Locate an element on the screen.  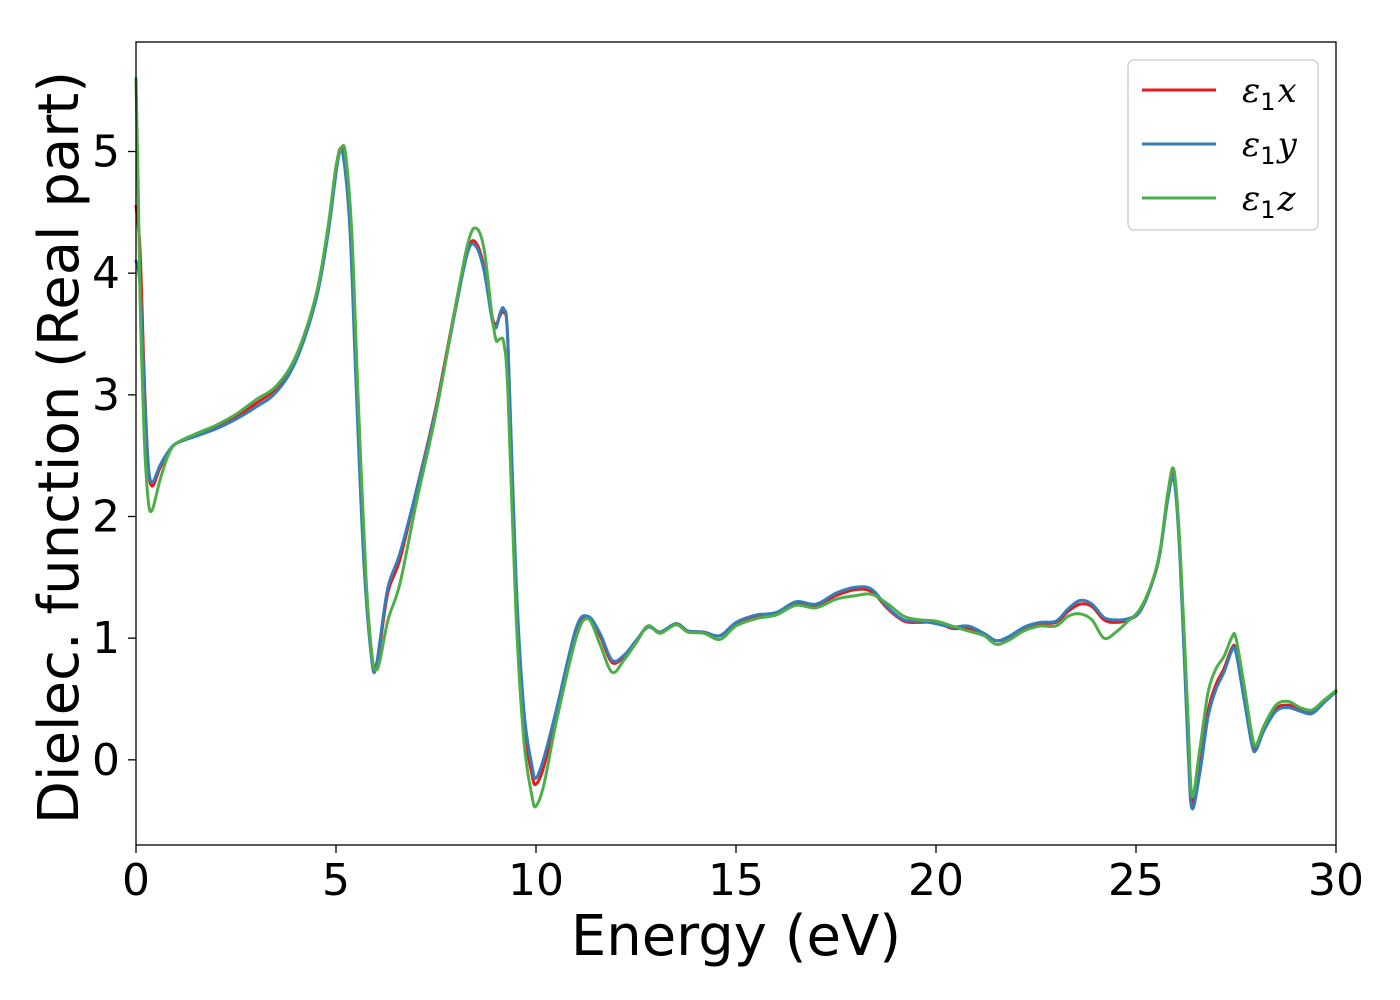
x-axis-title: Energy (eV) is located at coordinates (736, 936).